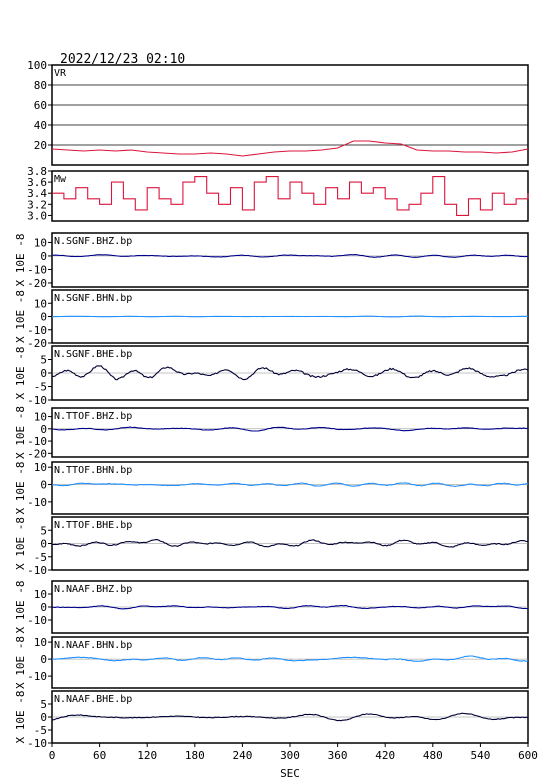 Image resolution: width=554 pixels, height=781 pixels. Describe the element at coordinates (290, 196) in the screenshot. I see `series-line-mw` at that location.